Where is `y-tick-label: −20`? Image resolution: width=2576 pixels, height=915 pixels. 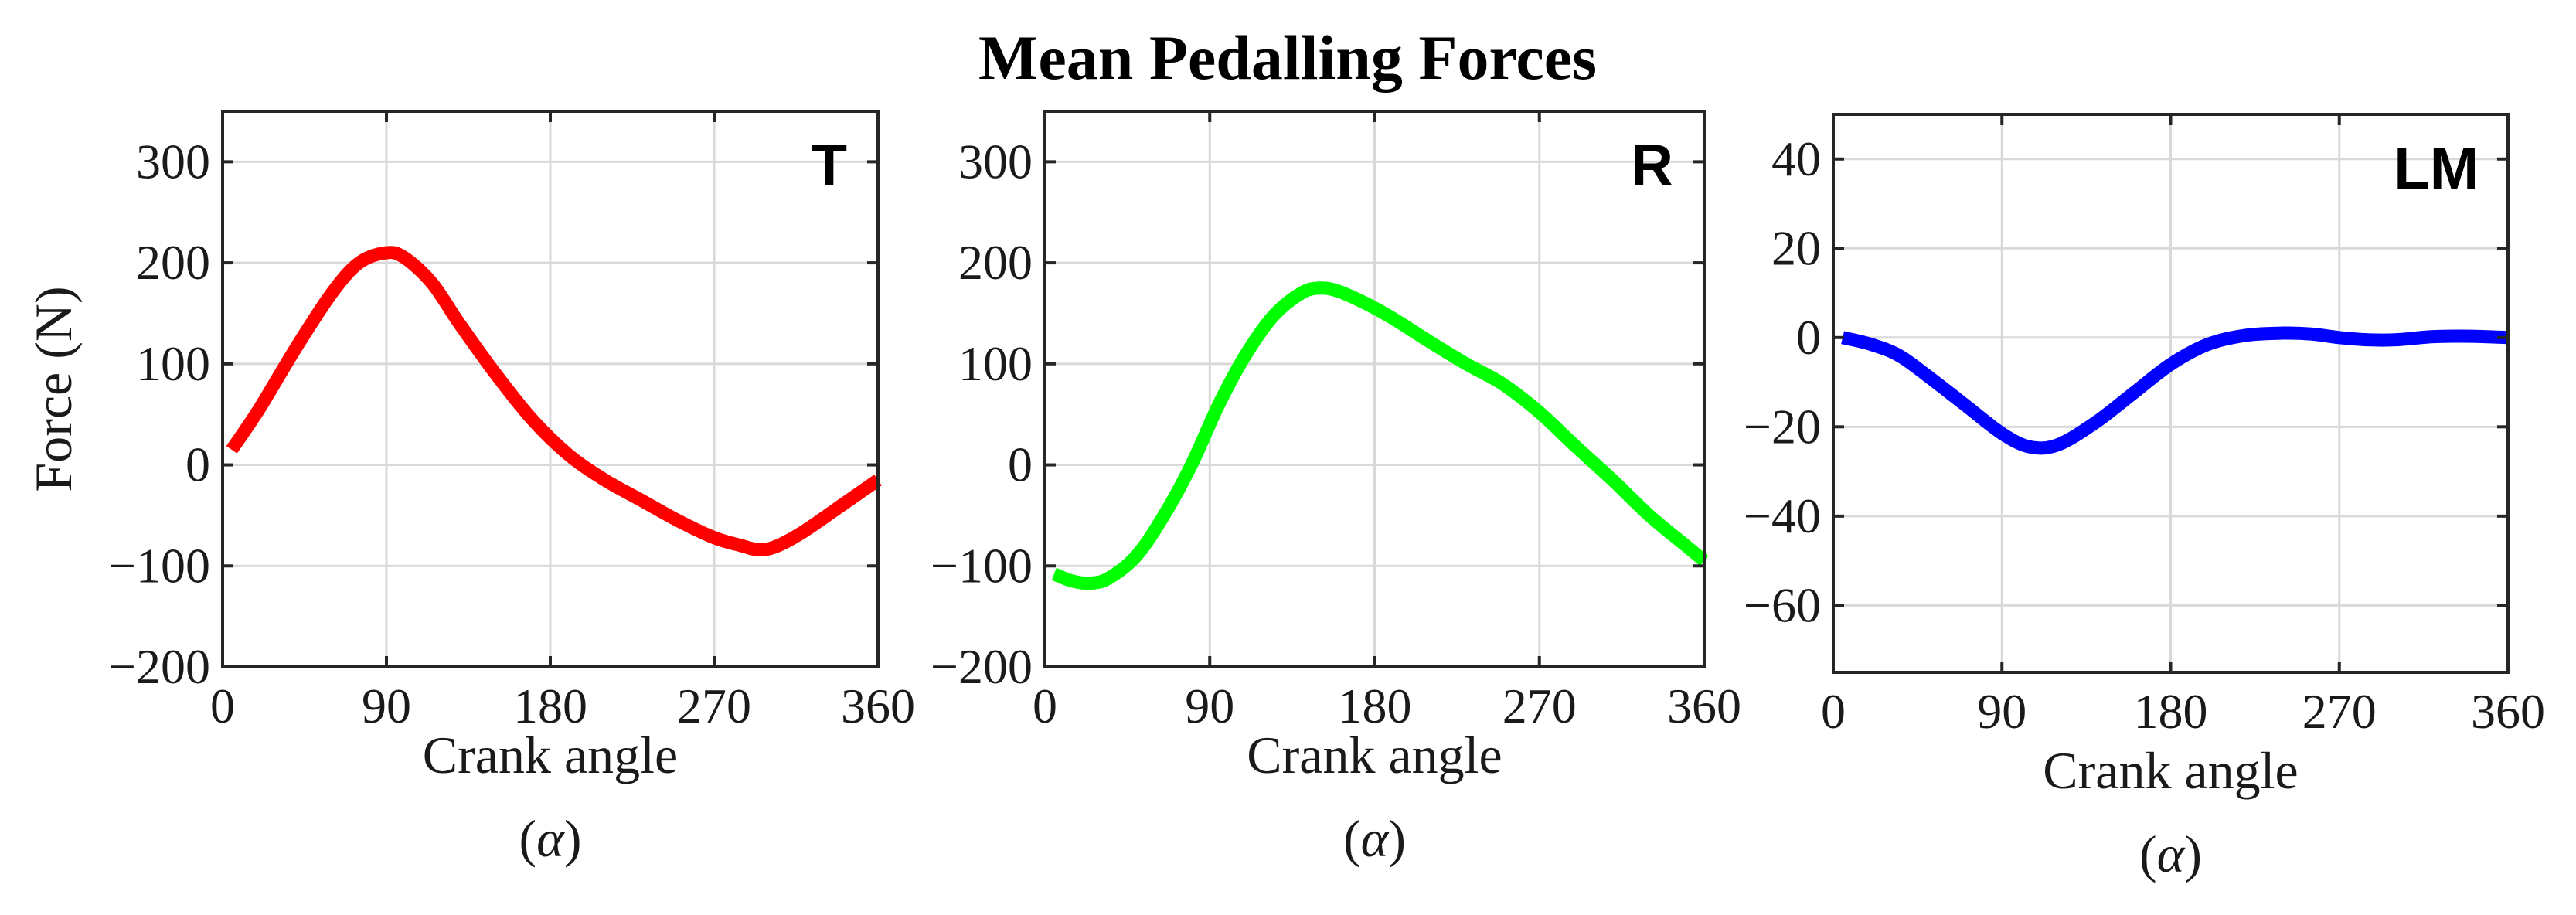
y-tick-label: −20 is located at coordinates (1782, 426).